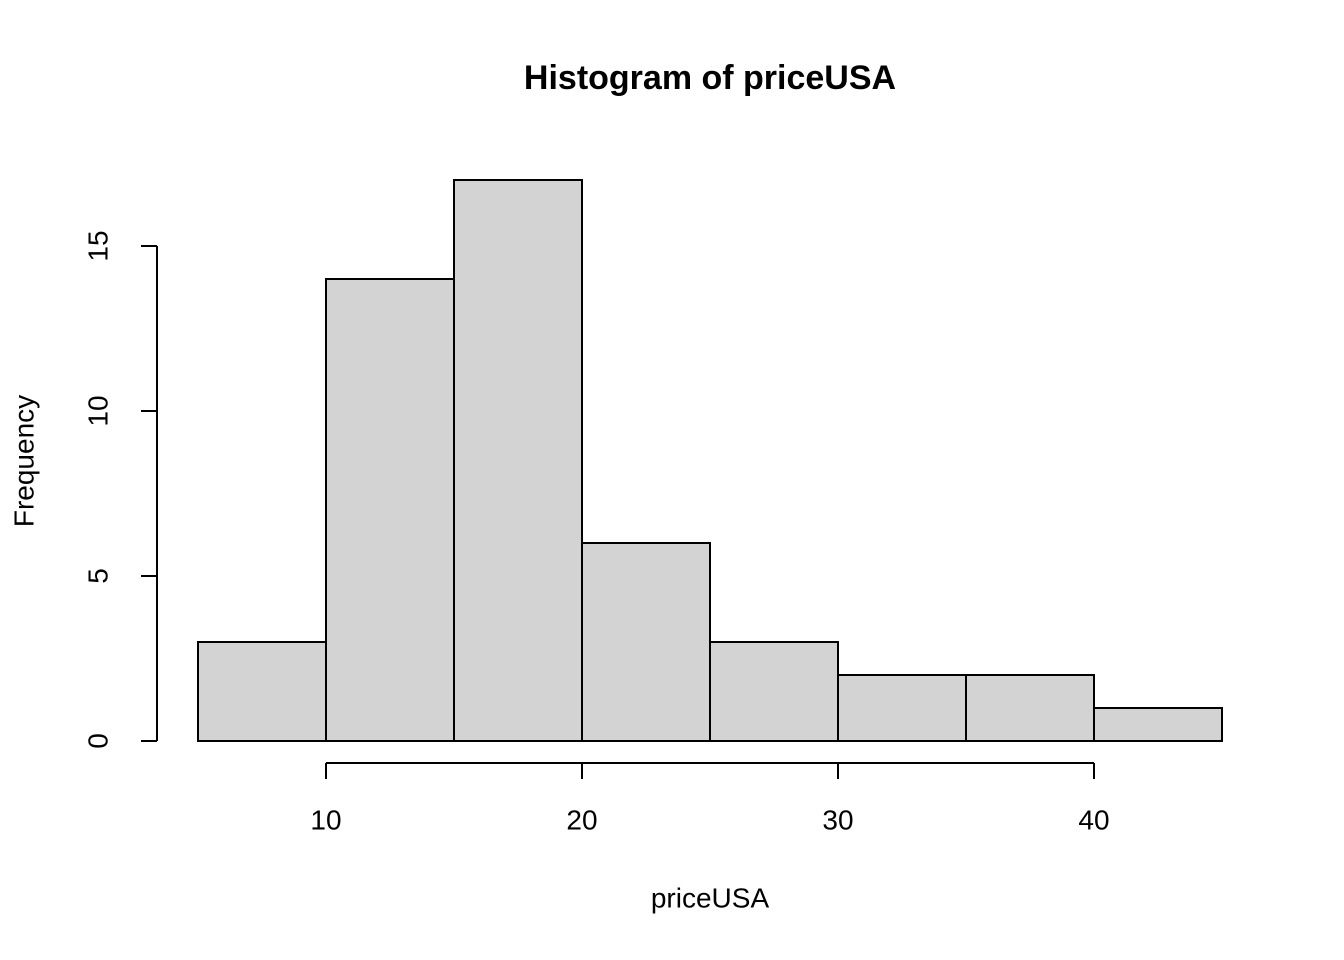 The width and height of the screenshot is (1344, 960). I want to click on y-tick-label: 10, so click(97, 410).